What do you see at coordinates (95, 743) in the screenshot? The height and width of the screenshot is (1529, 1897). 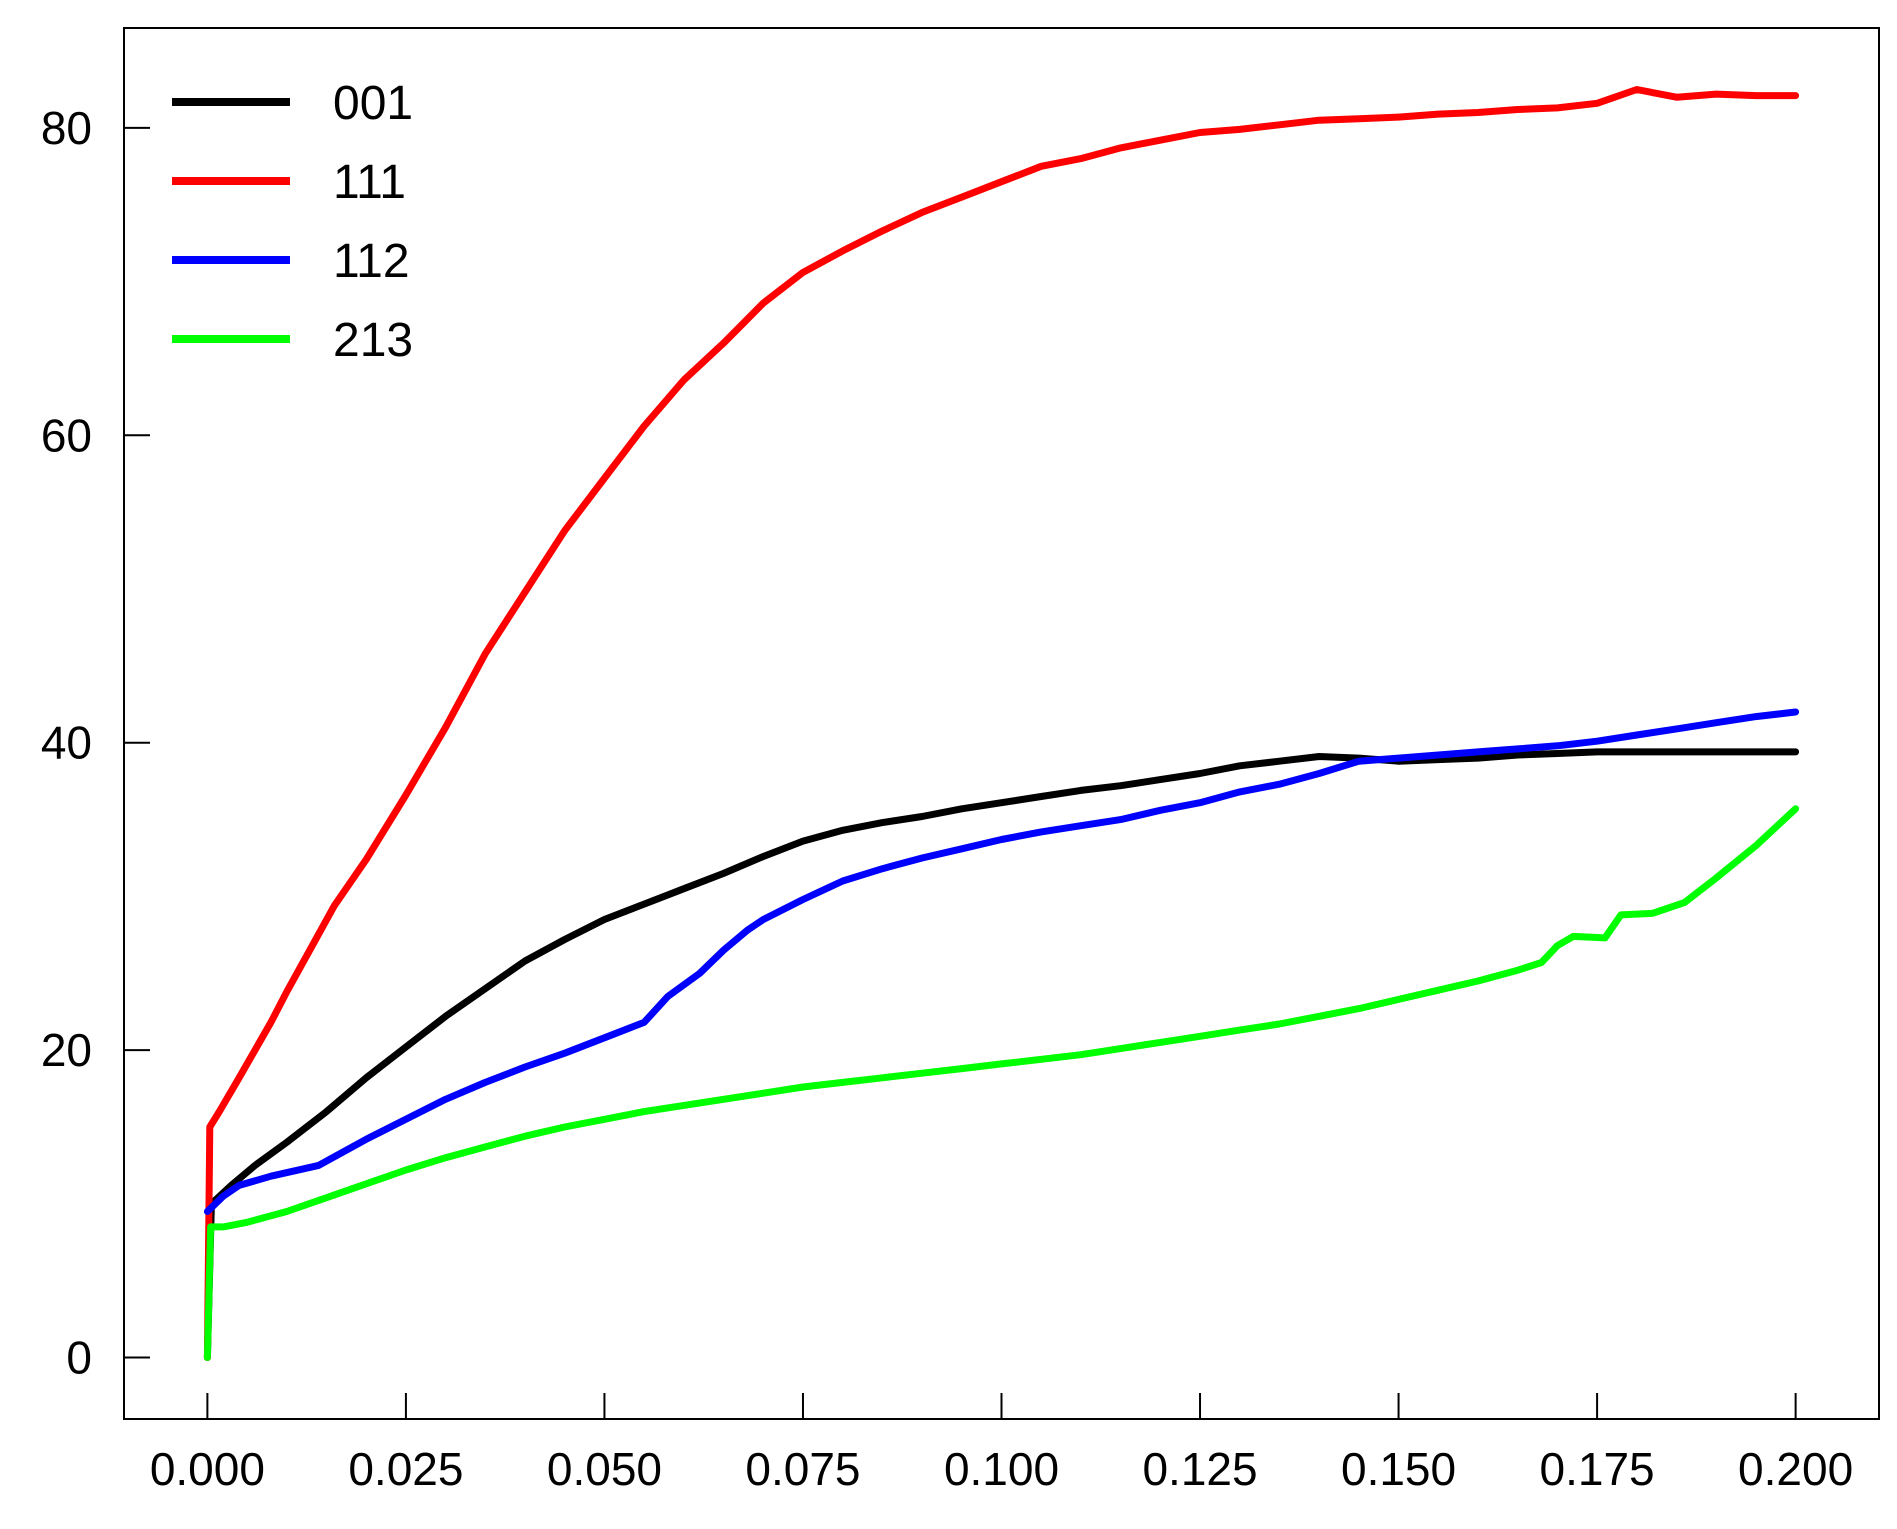 I see `y-axis: 0 20 40 60 80` at bounding box center [95, 743].